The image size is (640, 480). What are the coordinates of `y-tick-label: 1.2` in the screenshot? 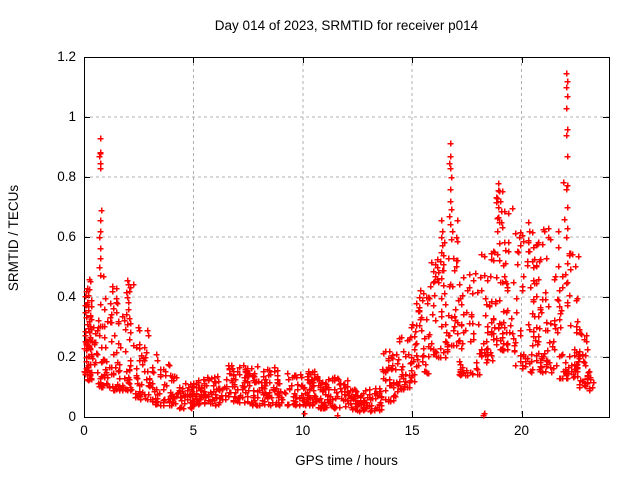 It's located at (66, 56).